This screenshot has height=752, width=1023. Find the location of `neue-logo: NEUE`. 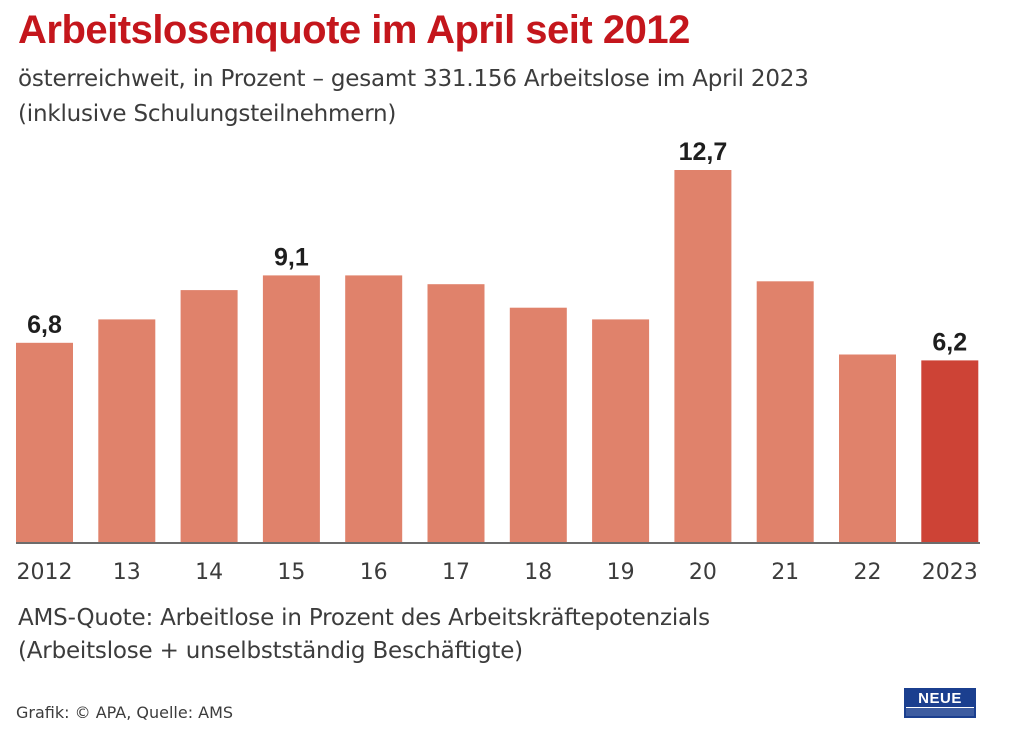

neue-logo: NEUE is located at coordinates (940, 703).